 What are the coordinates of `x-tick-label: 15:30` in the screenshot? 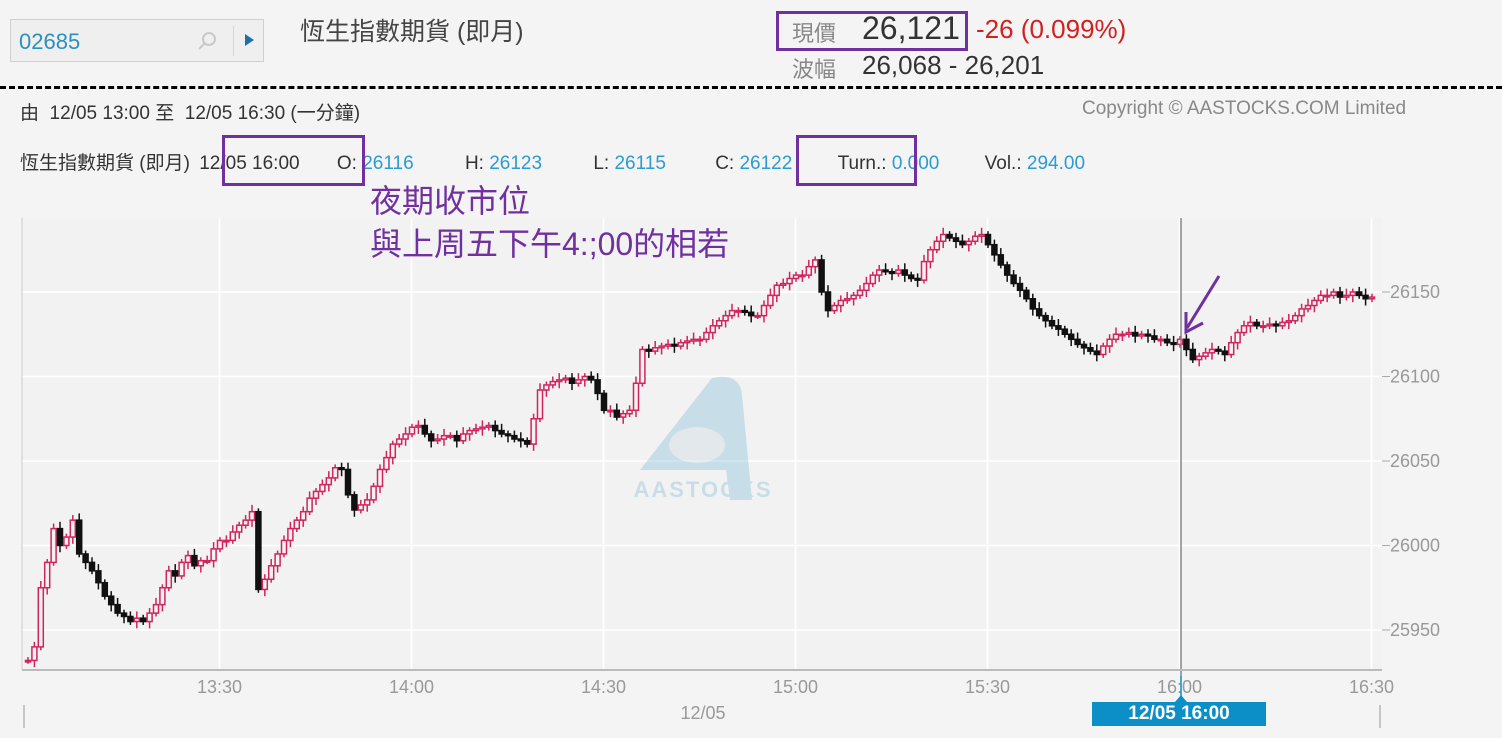 It's located at (987, 687).